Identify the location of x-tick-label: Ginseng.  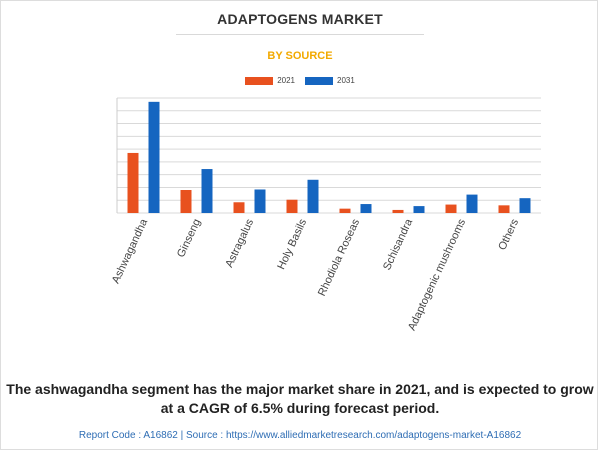
(189, 238).